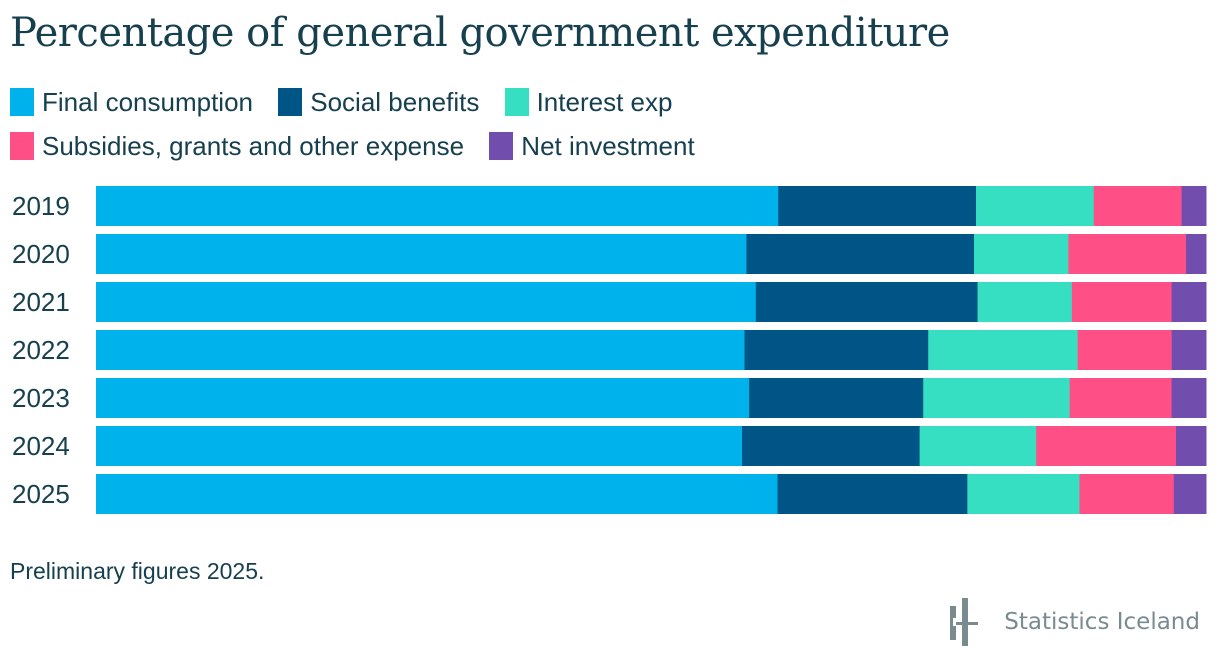  I want to click on y-tick-label: 2025, so click(41, 494).